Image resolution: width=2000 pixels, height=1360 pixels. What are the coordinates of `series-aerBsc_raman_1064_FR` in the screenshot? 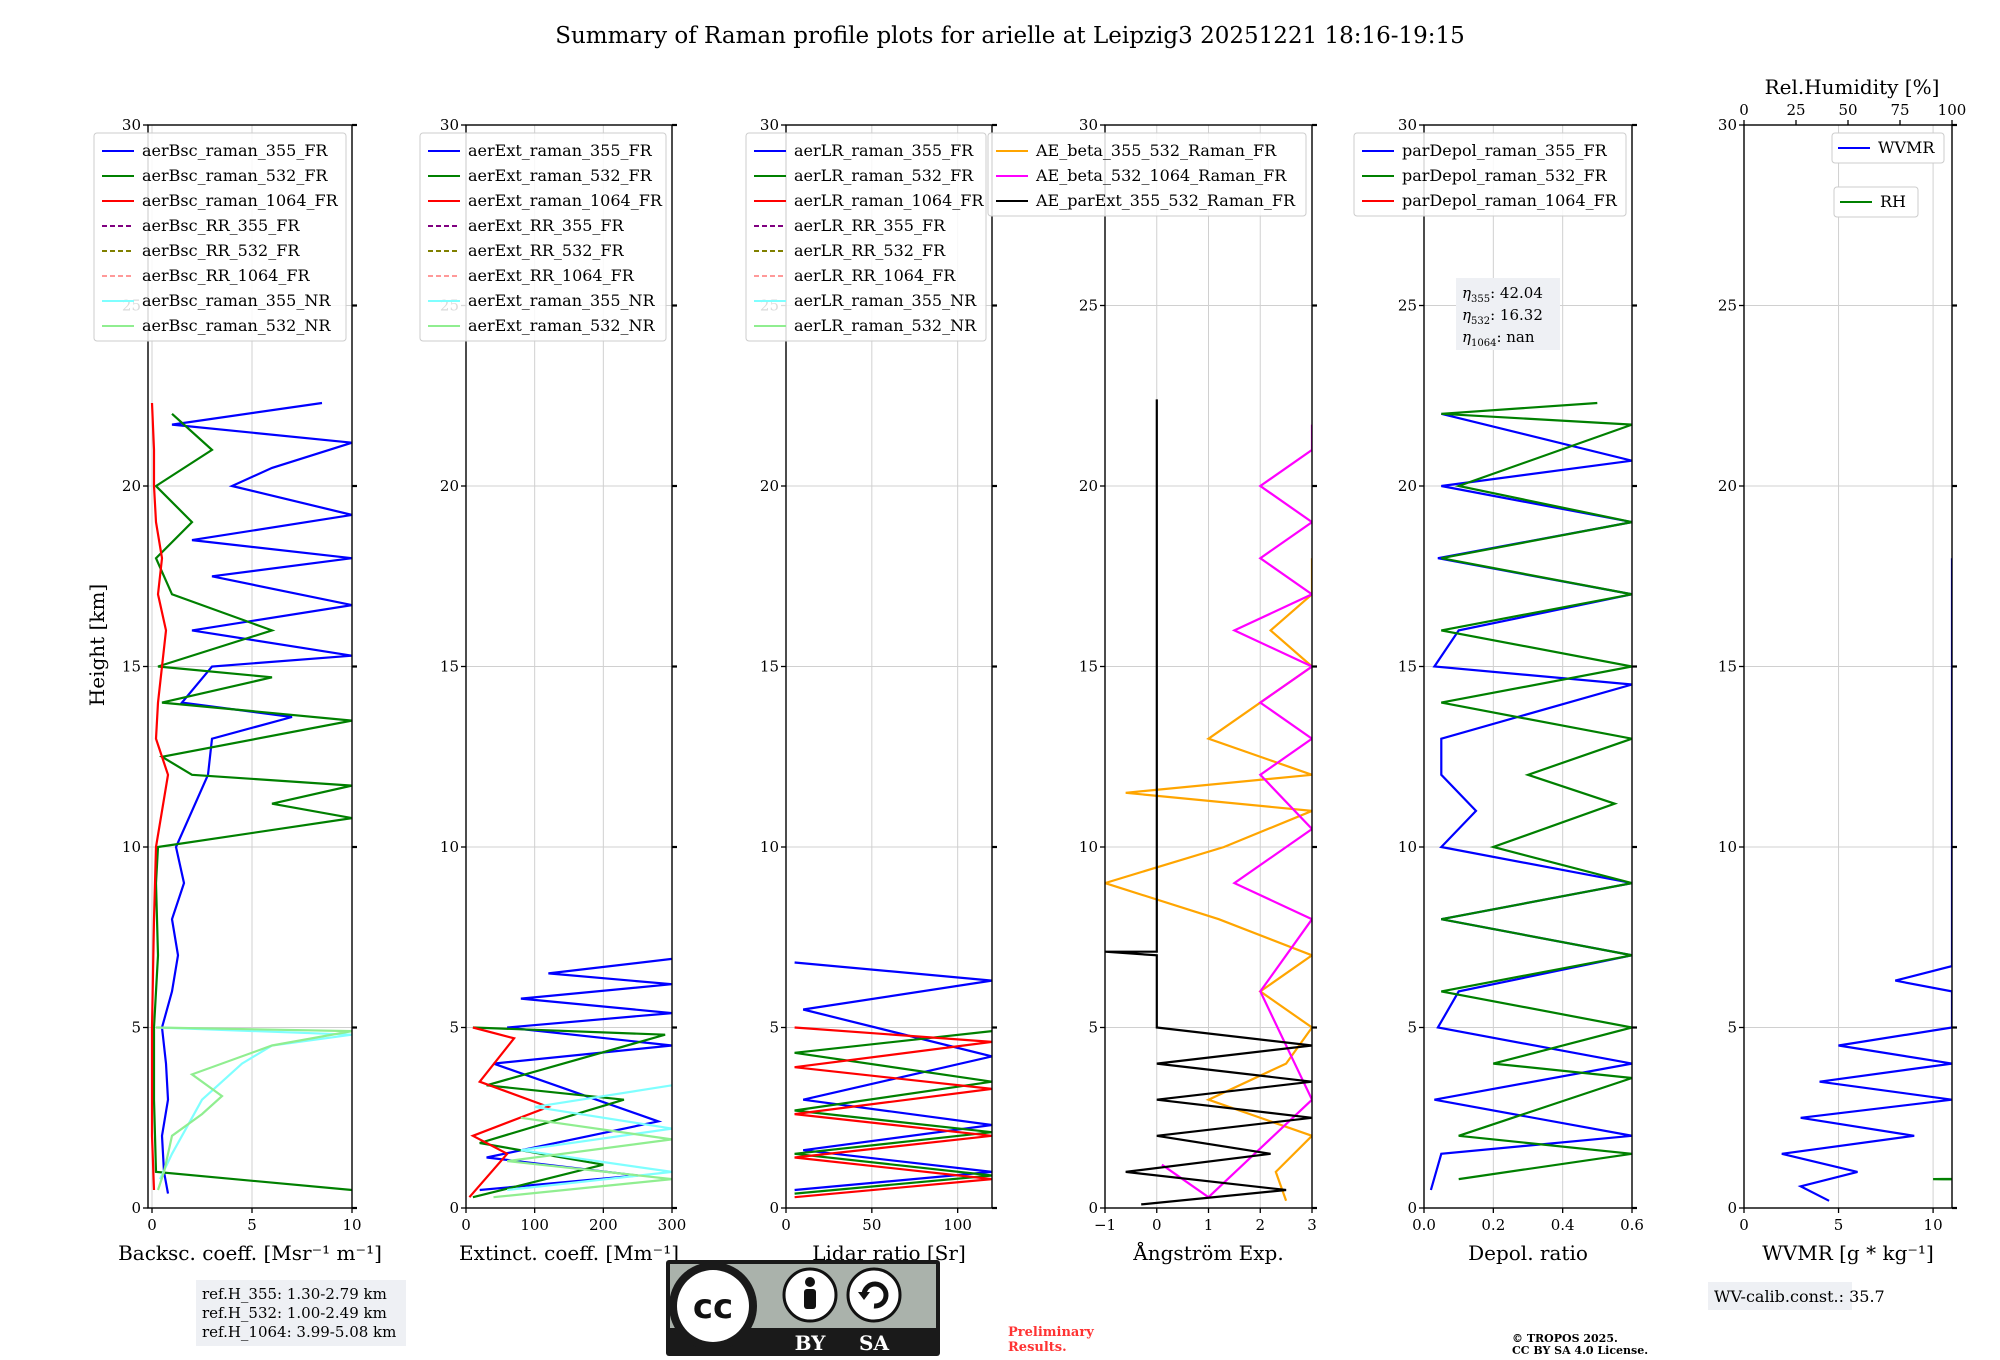 It's located at (160, 796).